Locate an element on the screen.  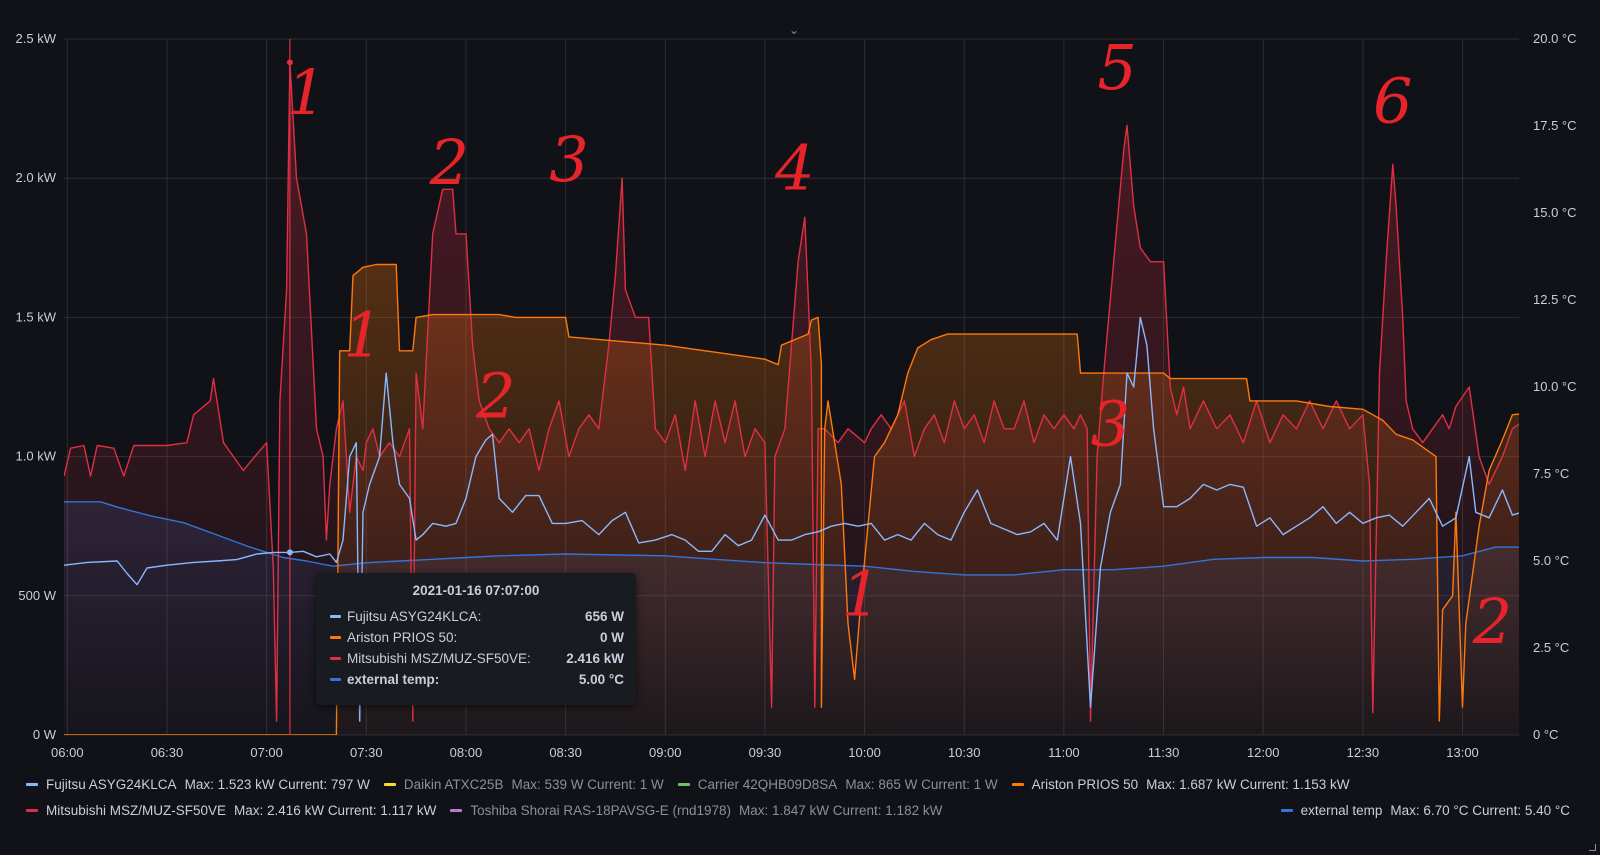
x-tick-label: 10:30 is located at coordinates (964, 752).